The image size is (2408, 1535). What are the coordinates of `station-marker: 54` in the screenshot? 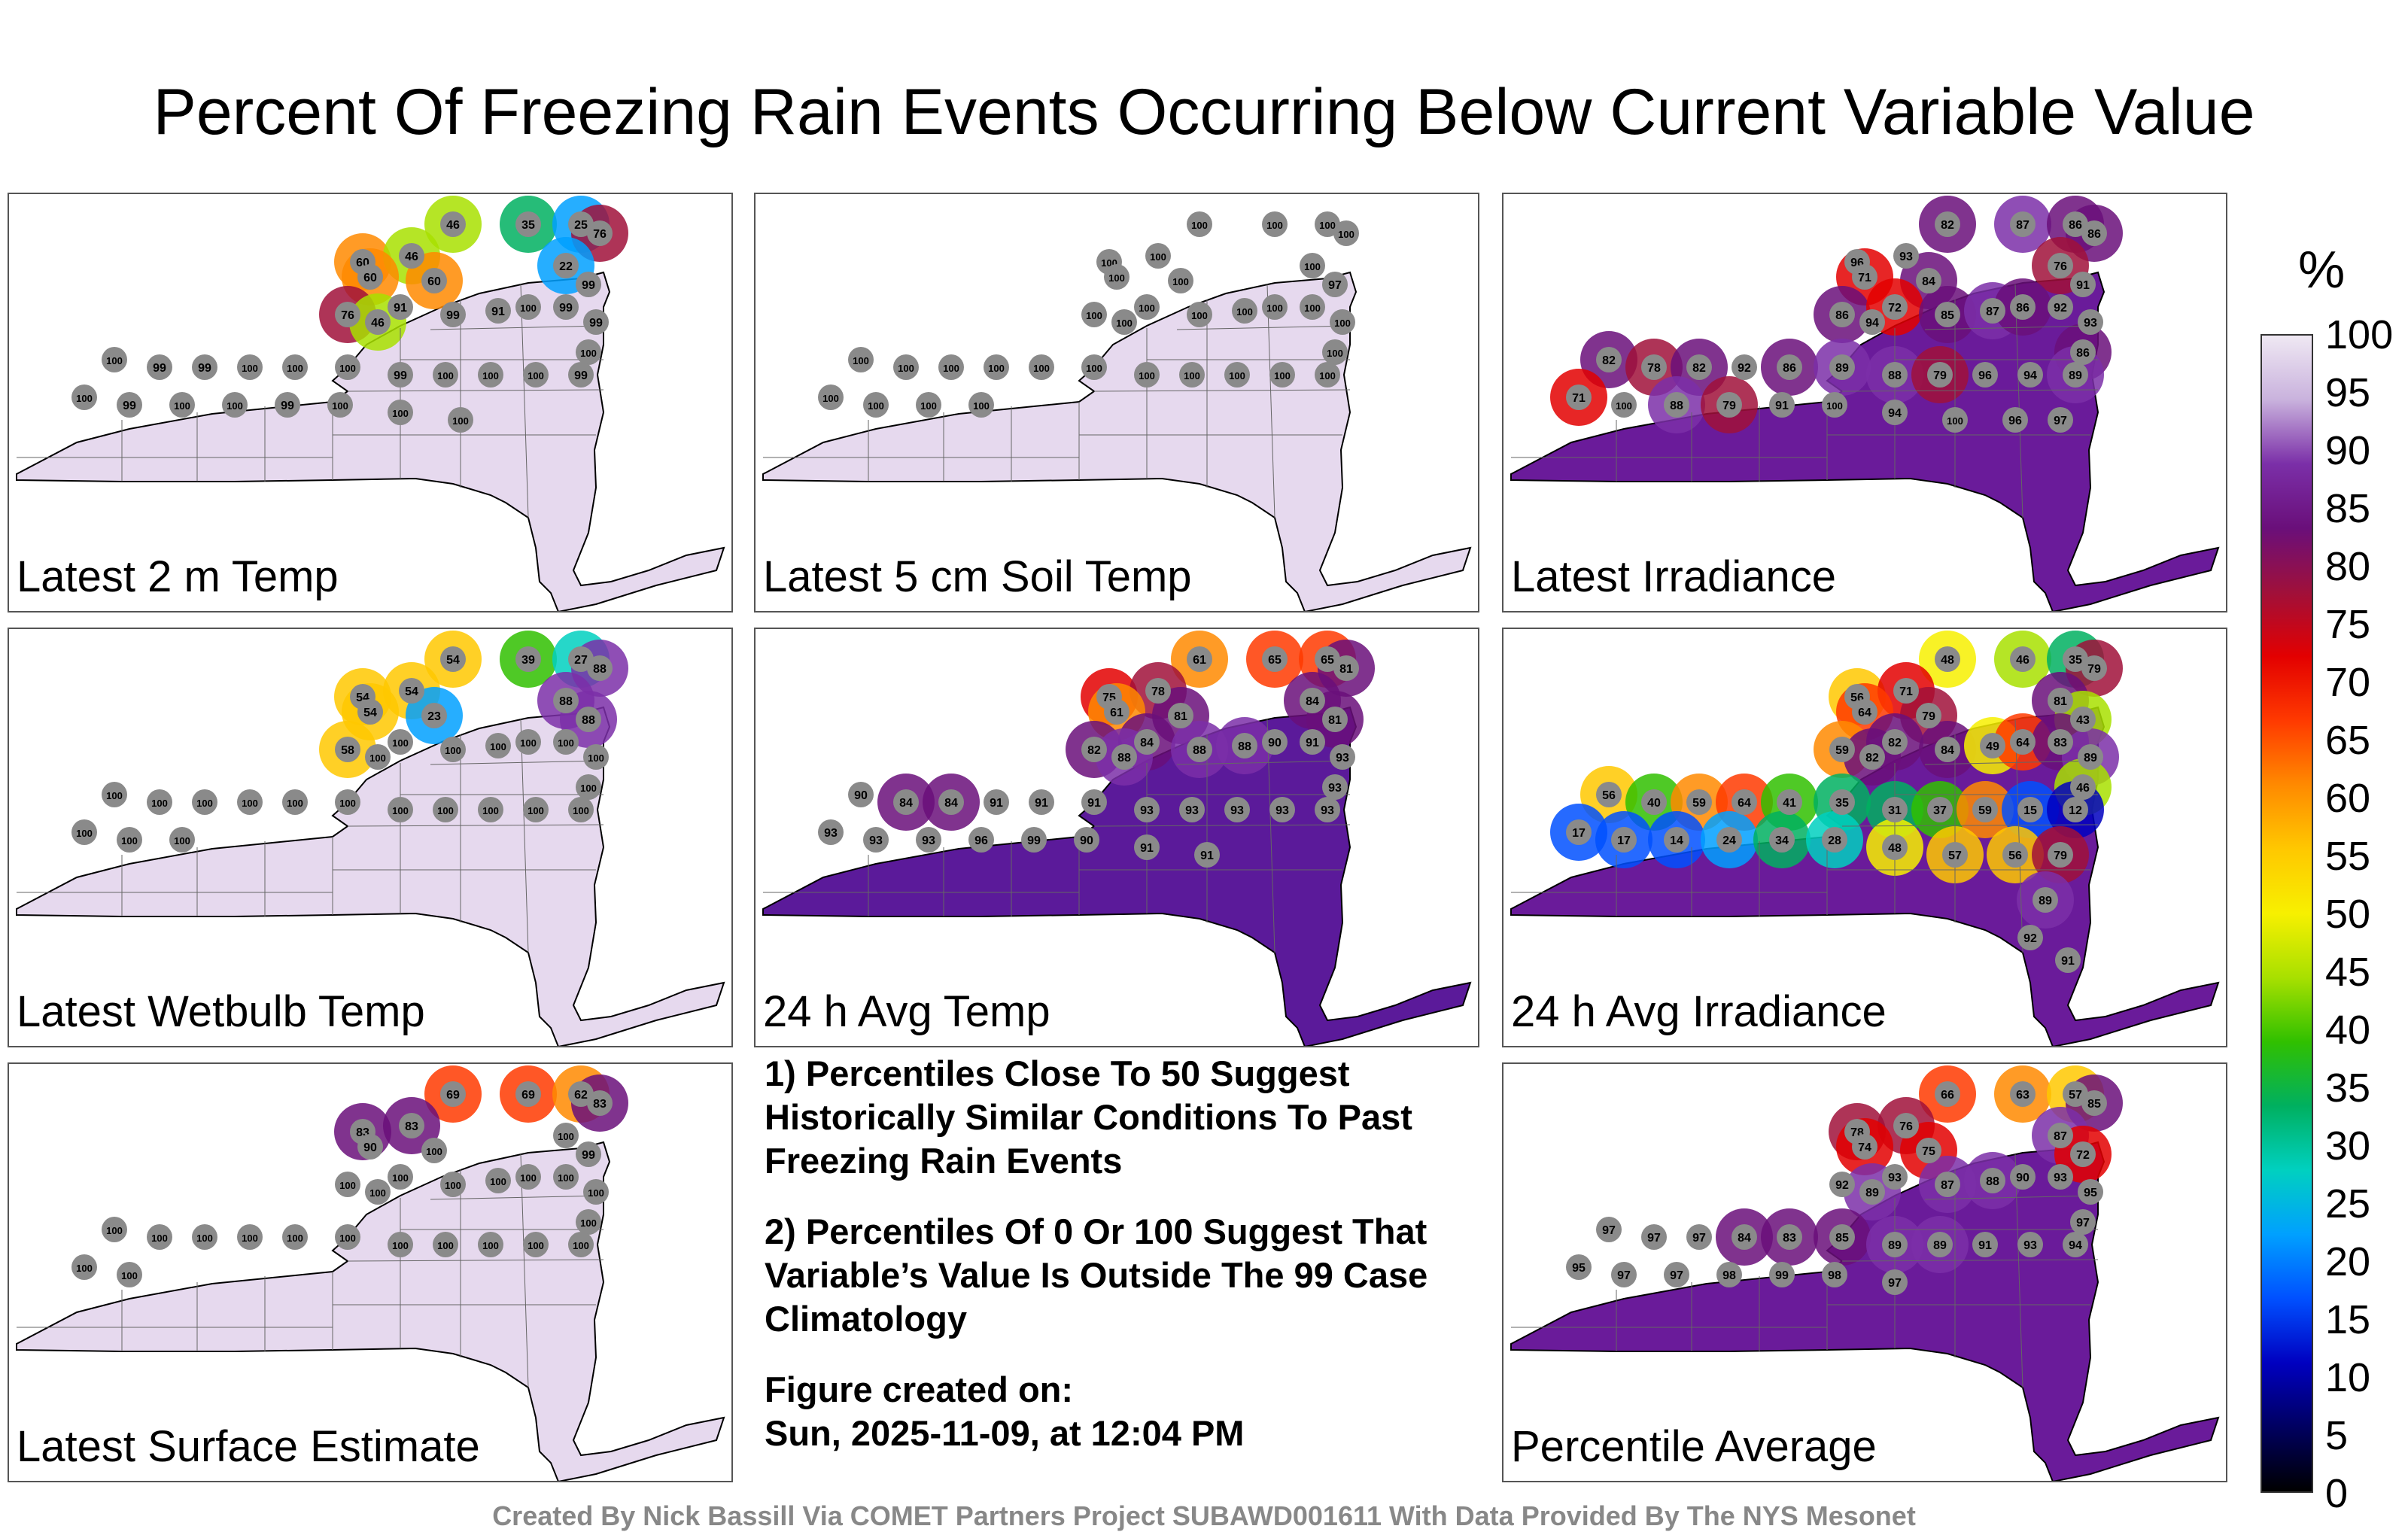 It's located at (411, 691).